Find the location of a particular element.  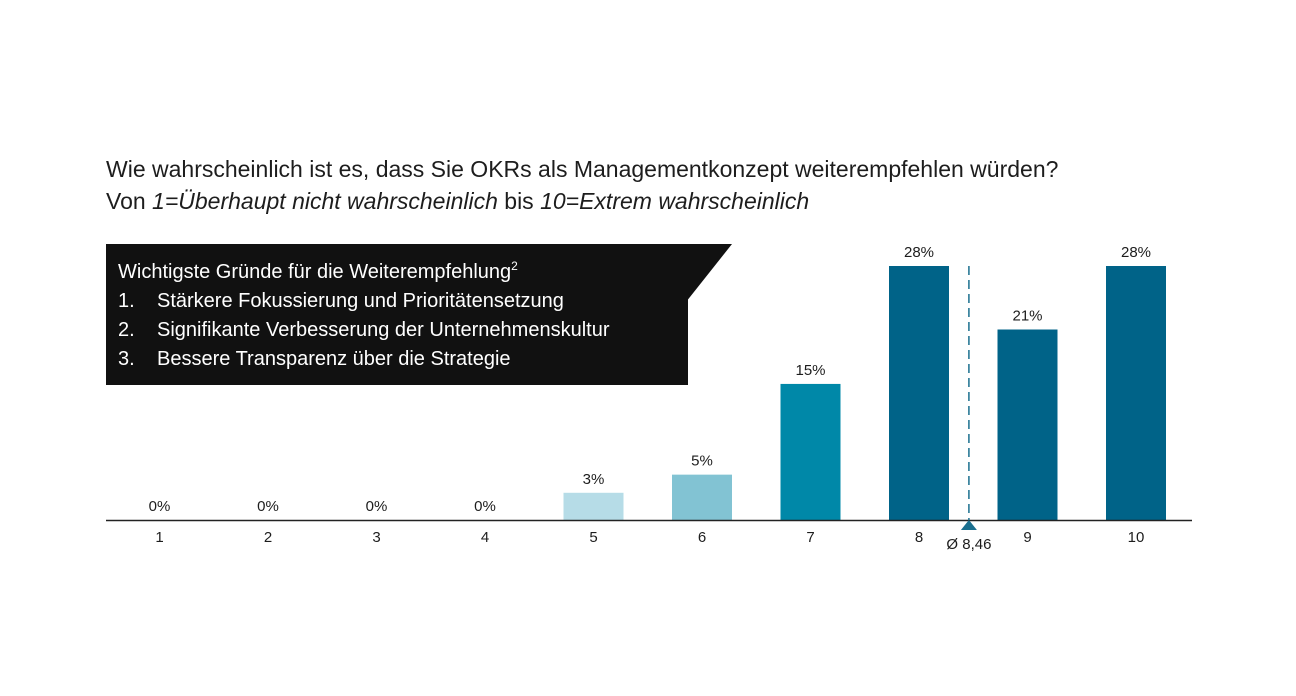

value-label-5: 3% is located at coordinates (594, 479).